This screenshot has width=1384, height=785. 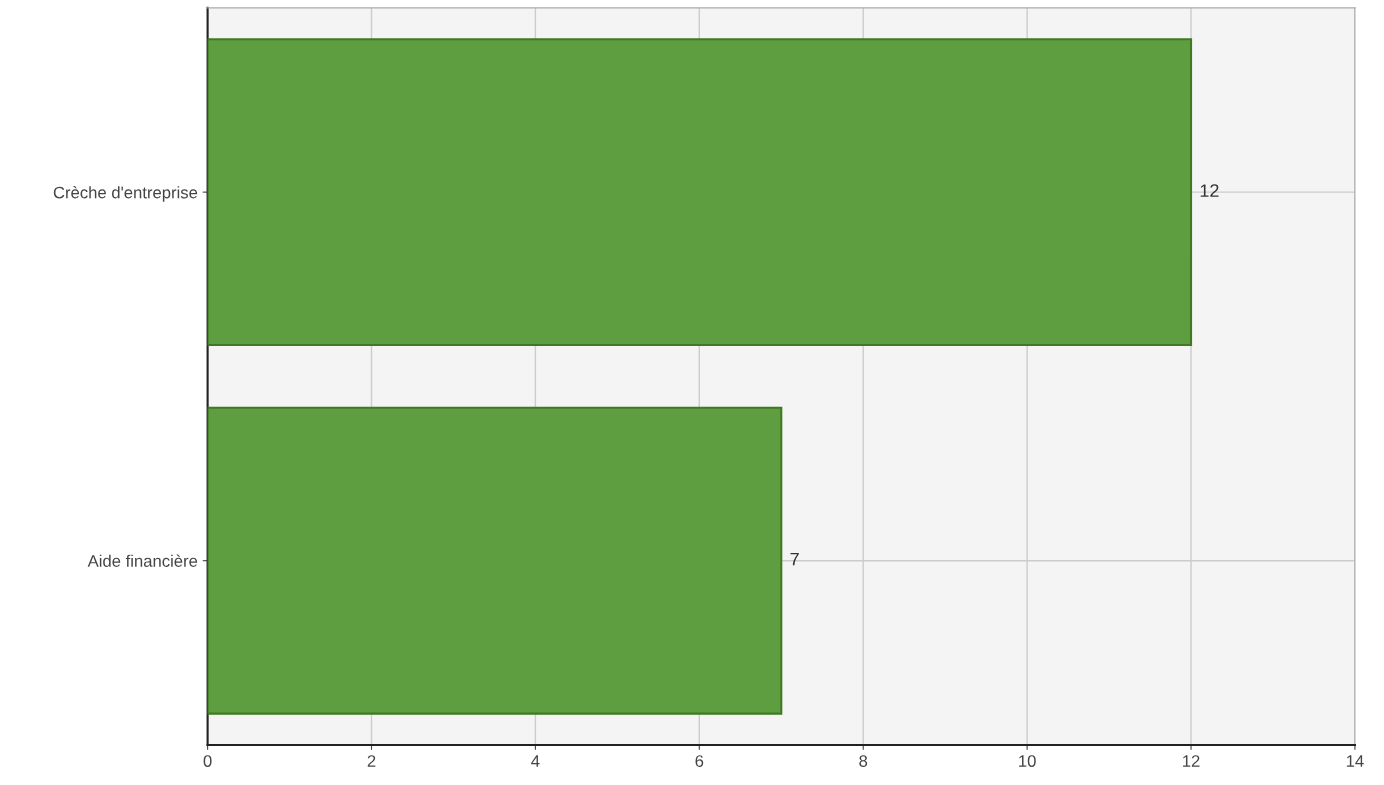 I want to click on x-tick-label: 6, so click(x=699, y=761).